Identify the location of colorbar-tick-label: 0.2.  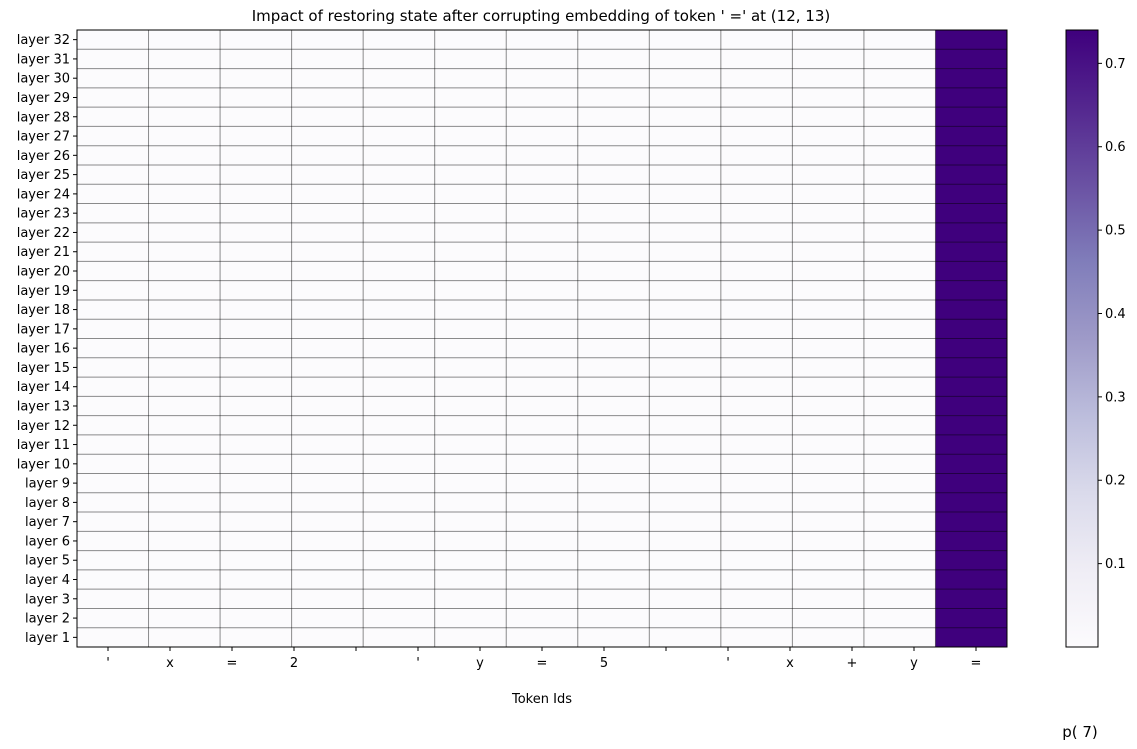
(1115, 481).